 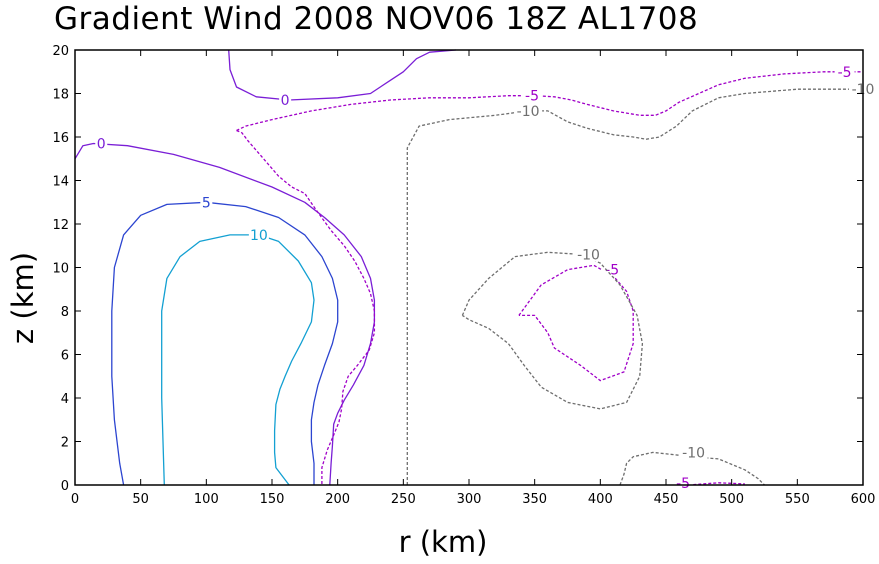 What do you see at coordinates (600, 499) in the screenshot?
I see `x-tick-label: 400` at bounding box center [600, 499].